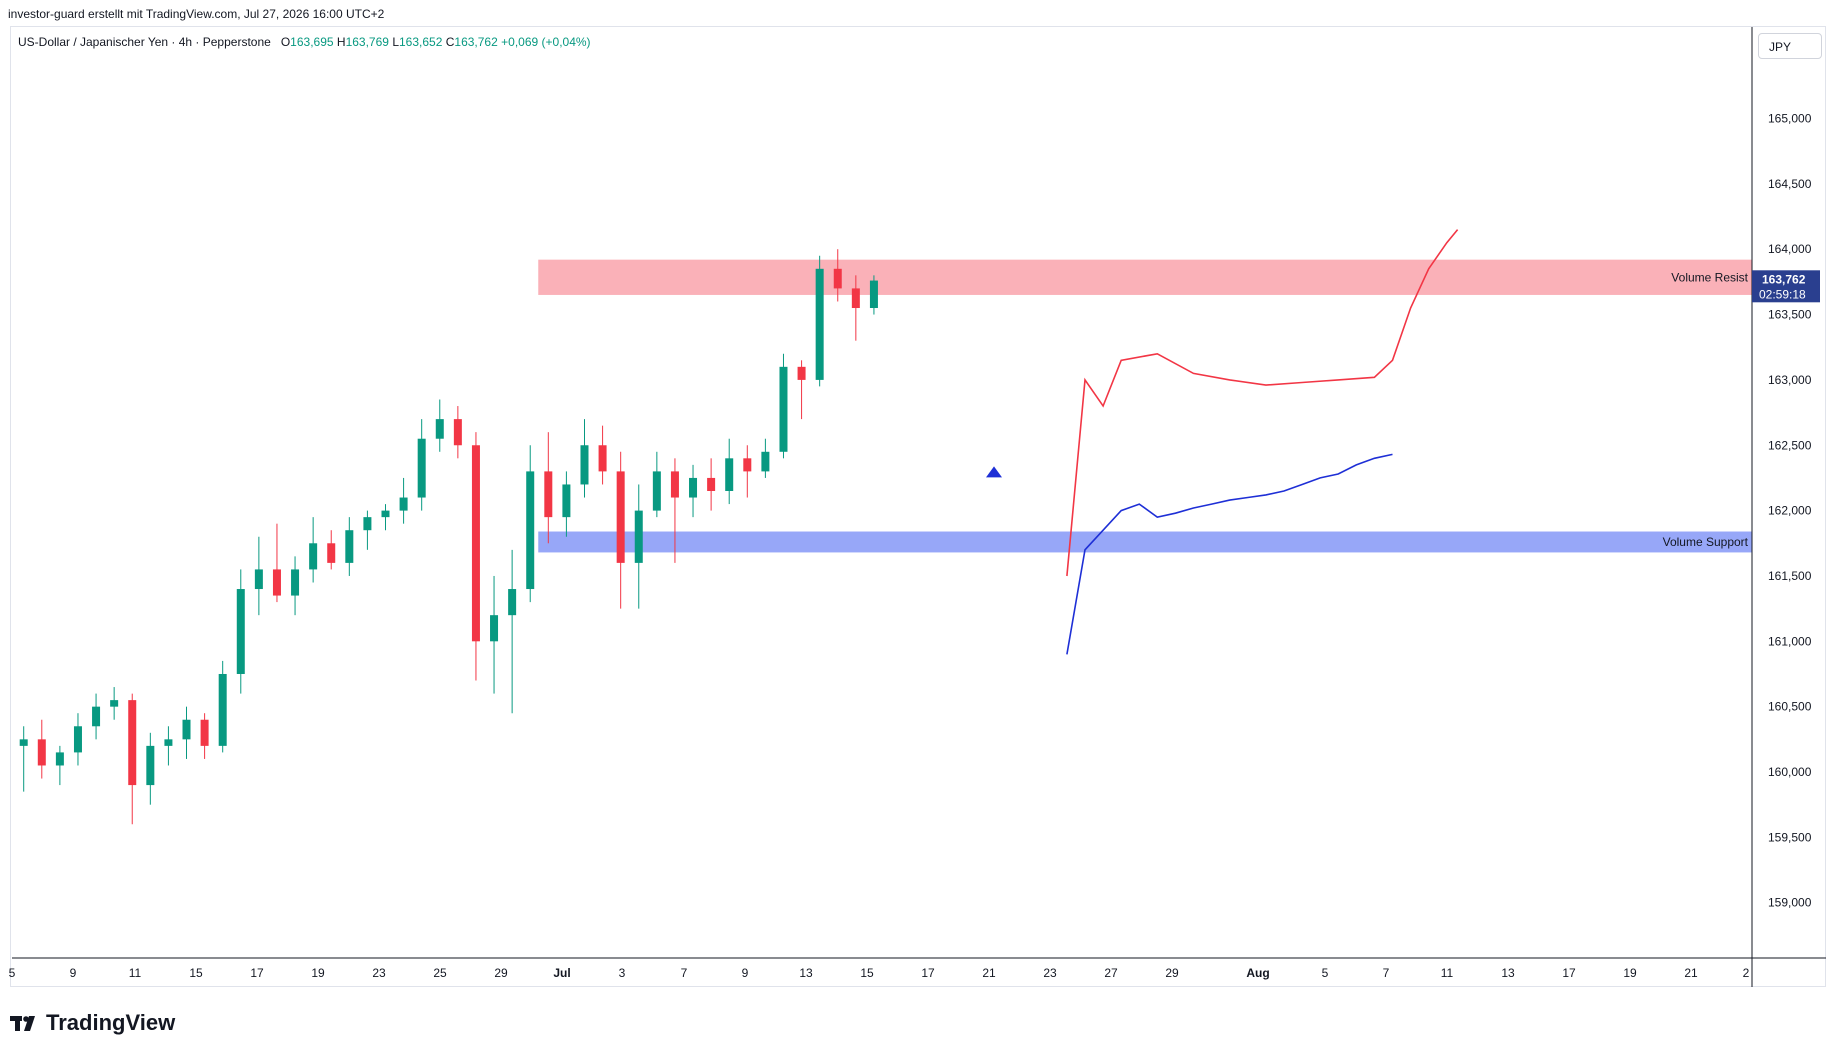 The width and height of the screenshot is (1835, 1048). Describe the element at coordinates (806, 973) in the screenshot. I see `x-tick-label: 13` at that location.